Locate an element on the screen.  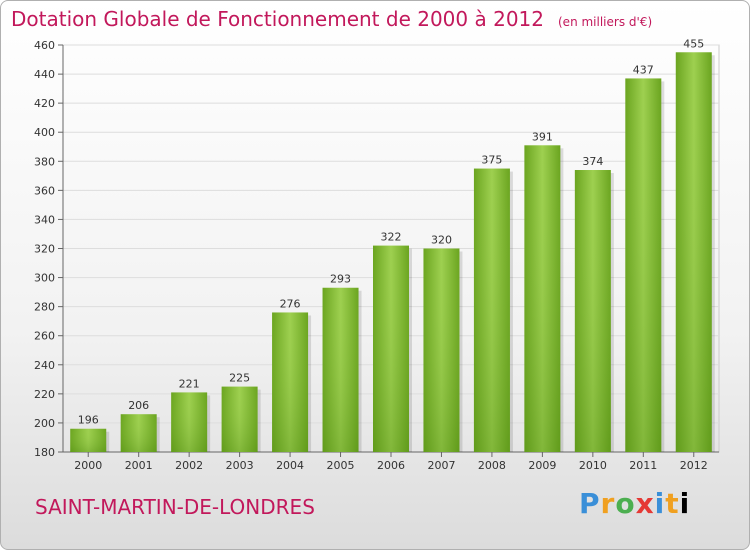
bar-value-label: 455 is located at coordinates (693, 43).